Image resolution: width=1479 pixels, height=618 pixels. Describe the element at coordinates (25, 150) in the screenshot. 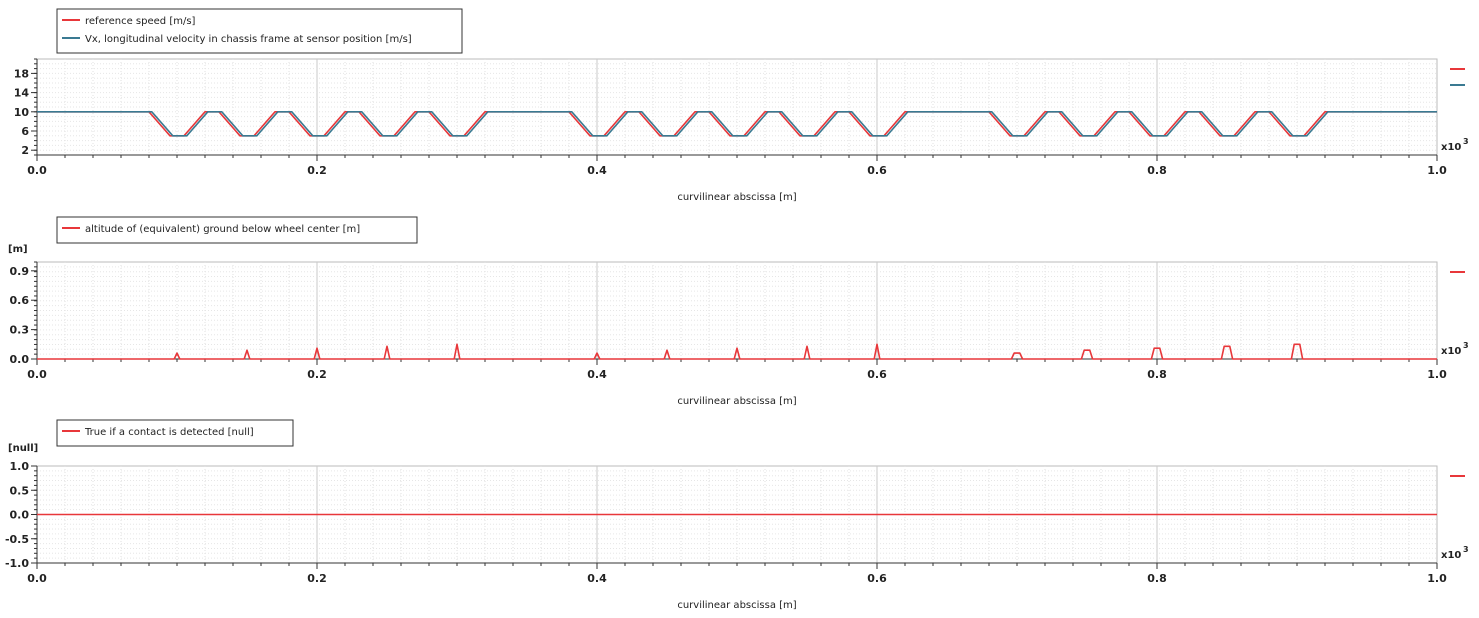

I see `y-tick-label: 2` at that location.